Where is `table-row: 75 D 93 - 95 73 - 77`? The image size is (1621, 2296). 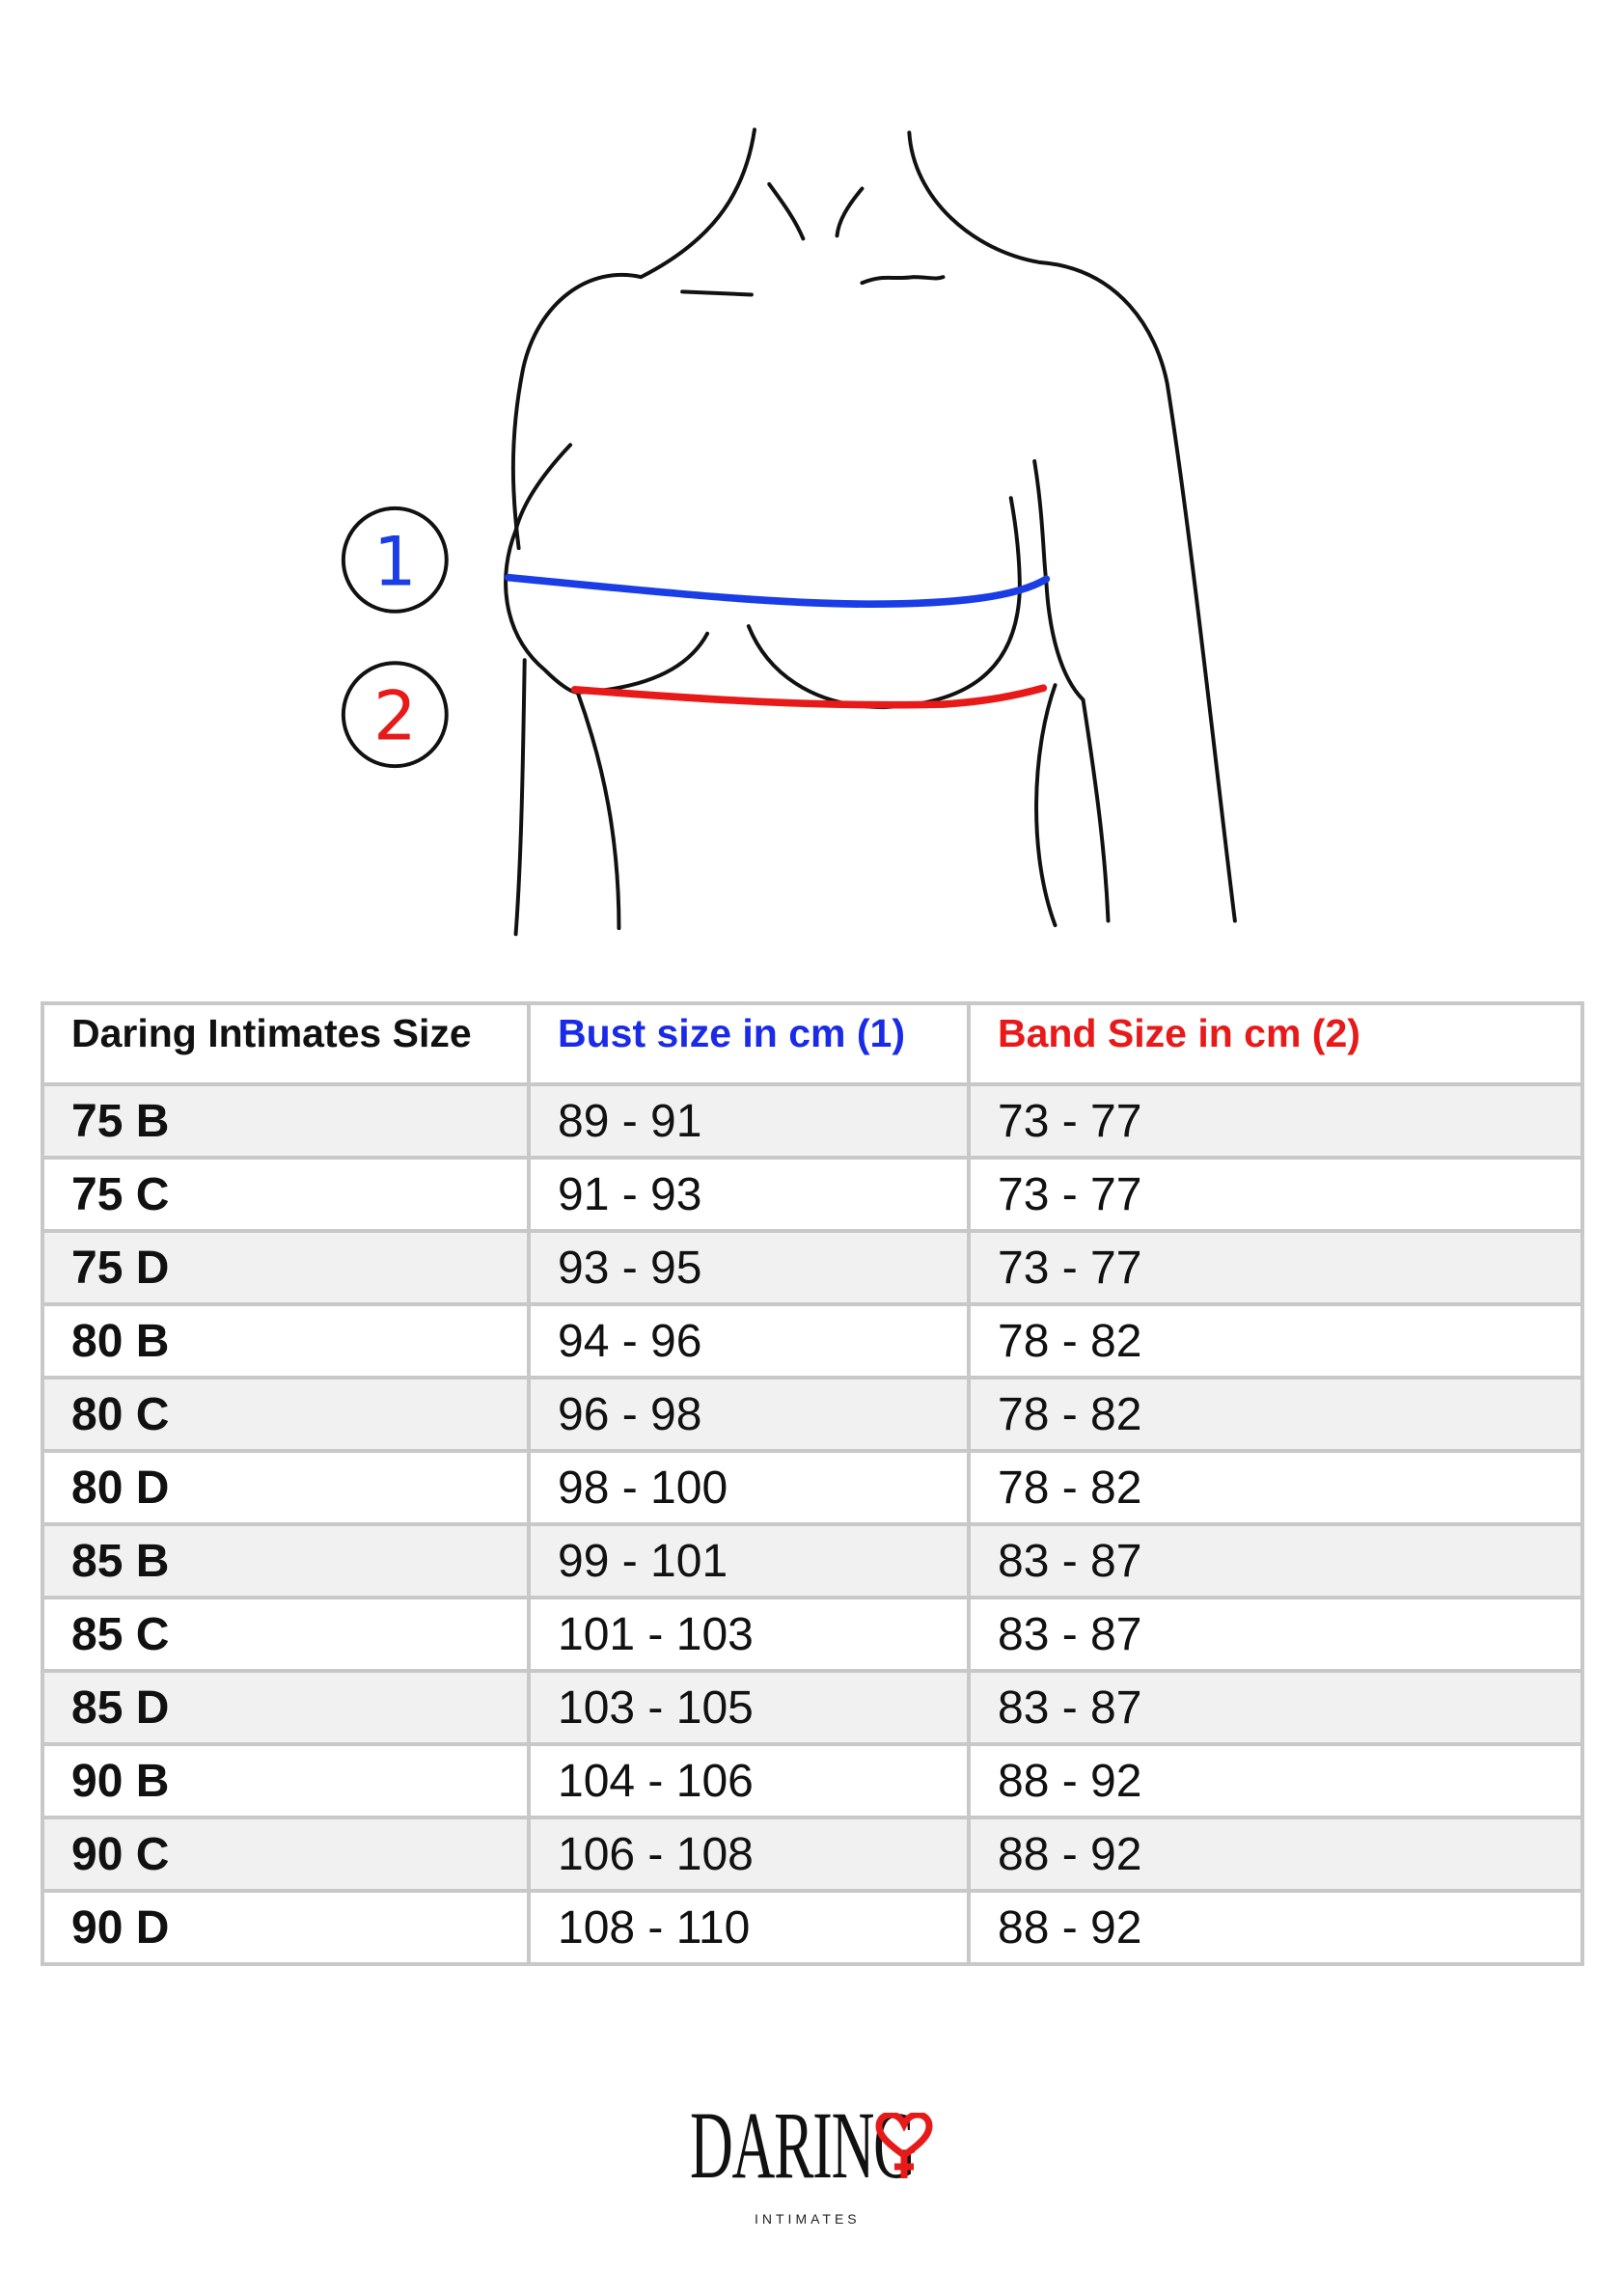 table-row: 75 D 93 - 95 73 - 77 is located at coordinates (812, 1268).